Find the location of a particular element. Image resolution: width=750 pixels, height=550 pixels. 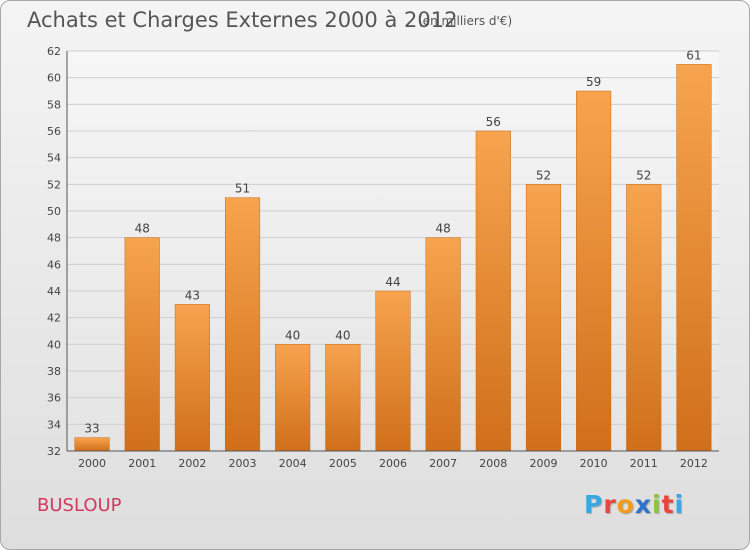

y-tick-label: 52 is located at coordinates (54, 184).